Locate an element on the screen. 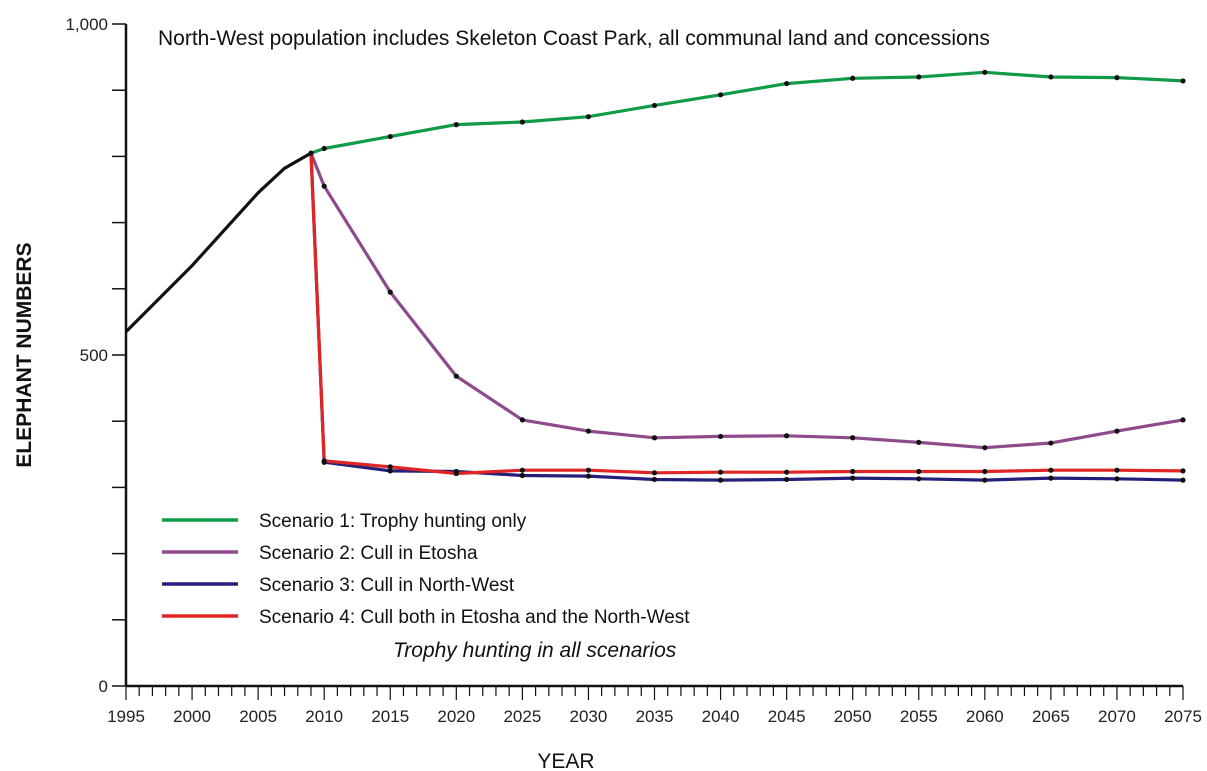 The width and height of the screenshot is (1207, 771). historical-line is located at coordinates (218, 242).